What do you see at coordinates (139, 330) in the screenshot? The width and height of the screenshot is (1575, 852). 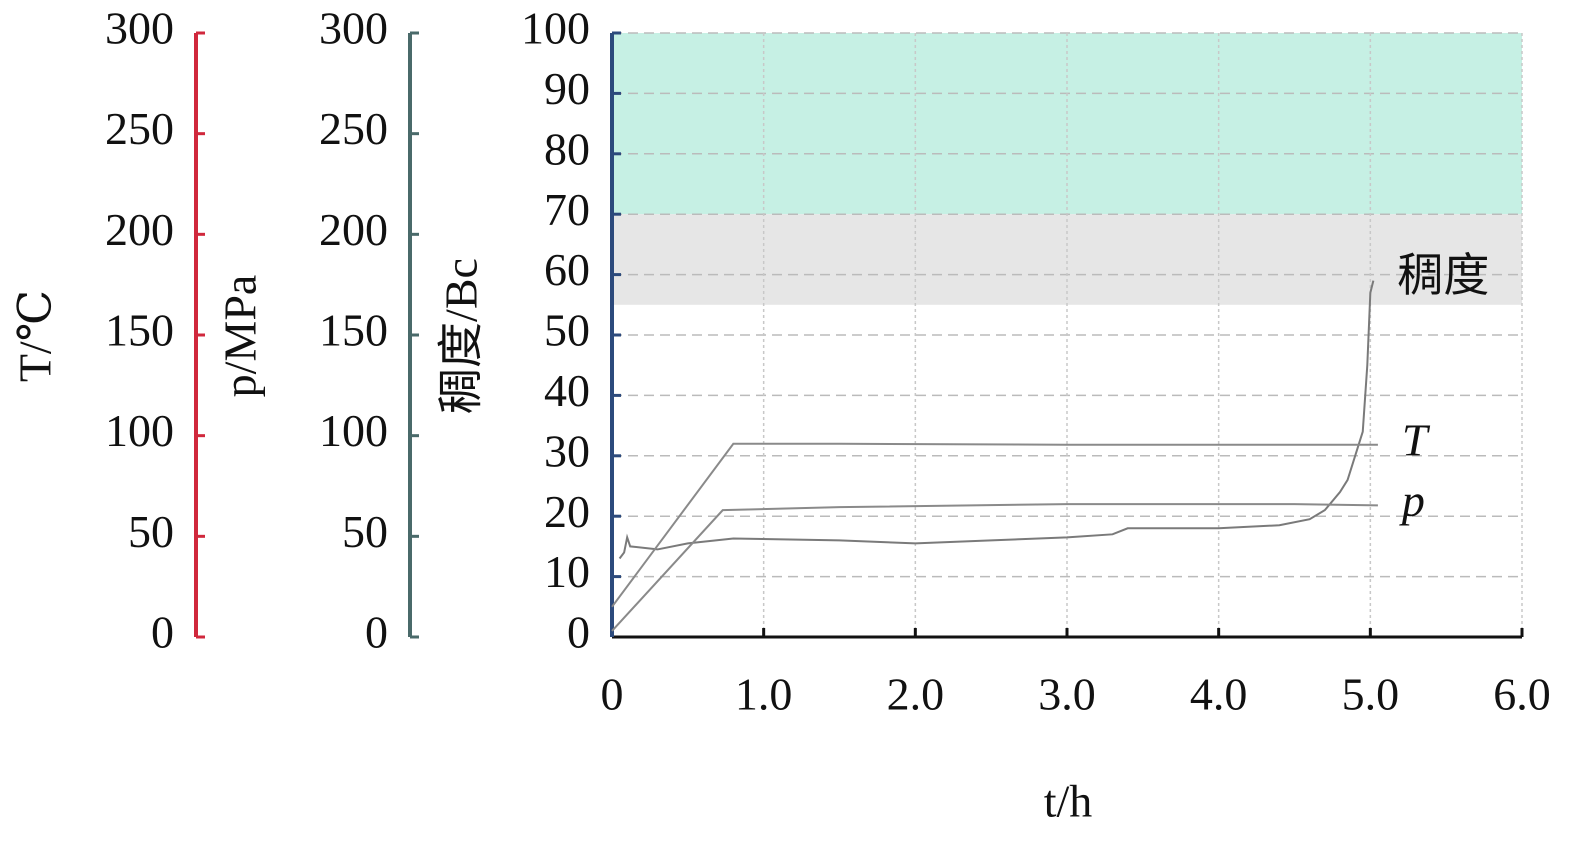 I see `y3-tick-label: 150` at bounding box center [139, 330].